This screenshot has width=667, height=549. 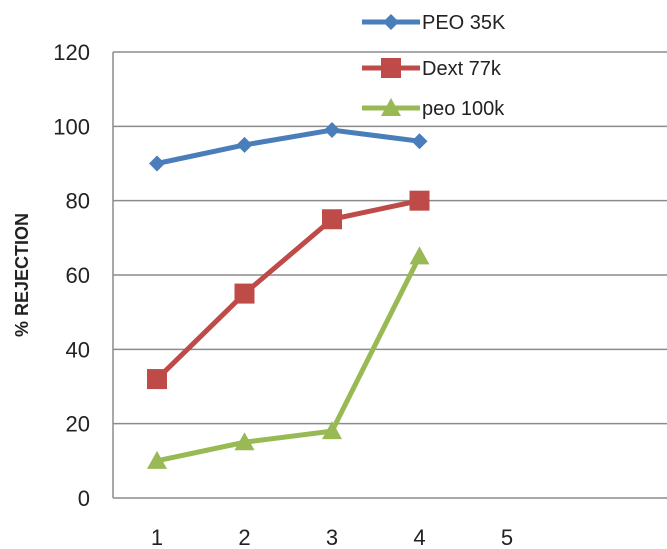 What do you see at coordinates (22, 275) in the screenshot?
I see `y-axis-label: % REJECTION` at bounding box center [22, 275].